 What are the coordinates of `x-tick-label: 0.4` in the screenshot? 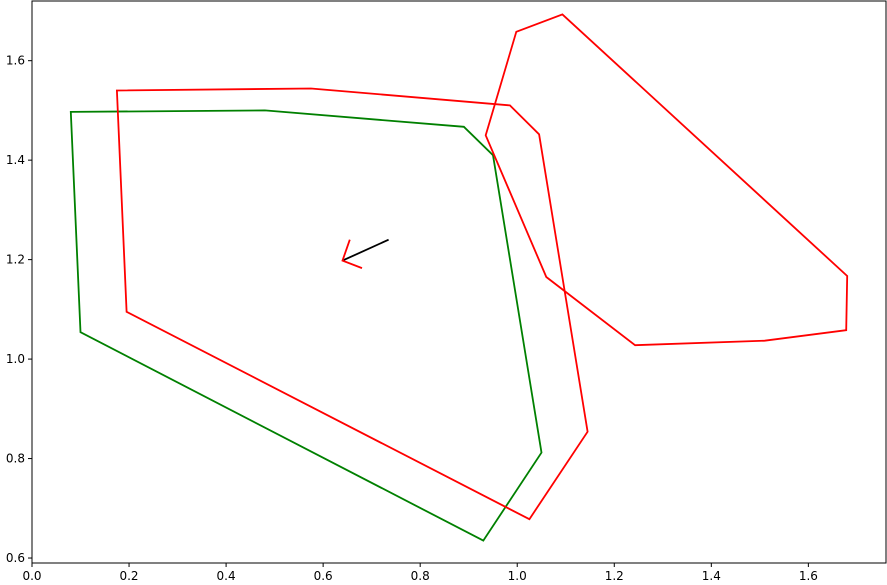 It's located at (226, 576).